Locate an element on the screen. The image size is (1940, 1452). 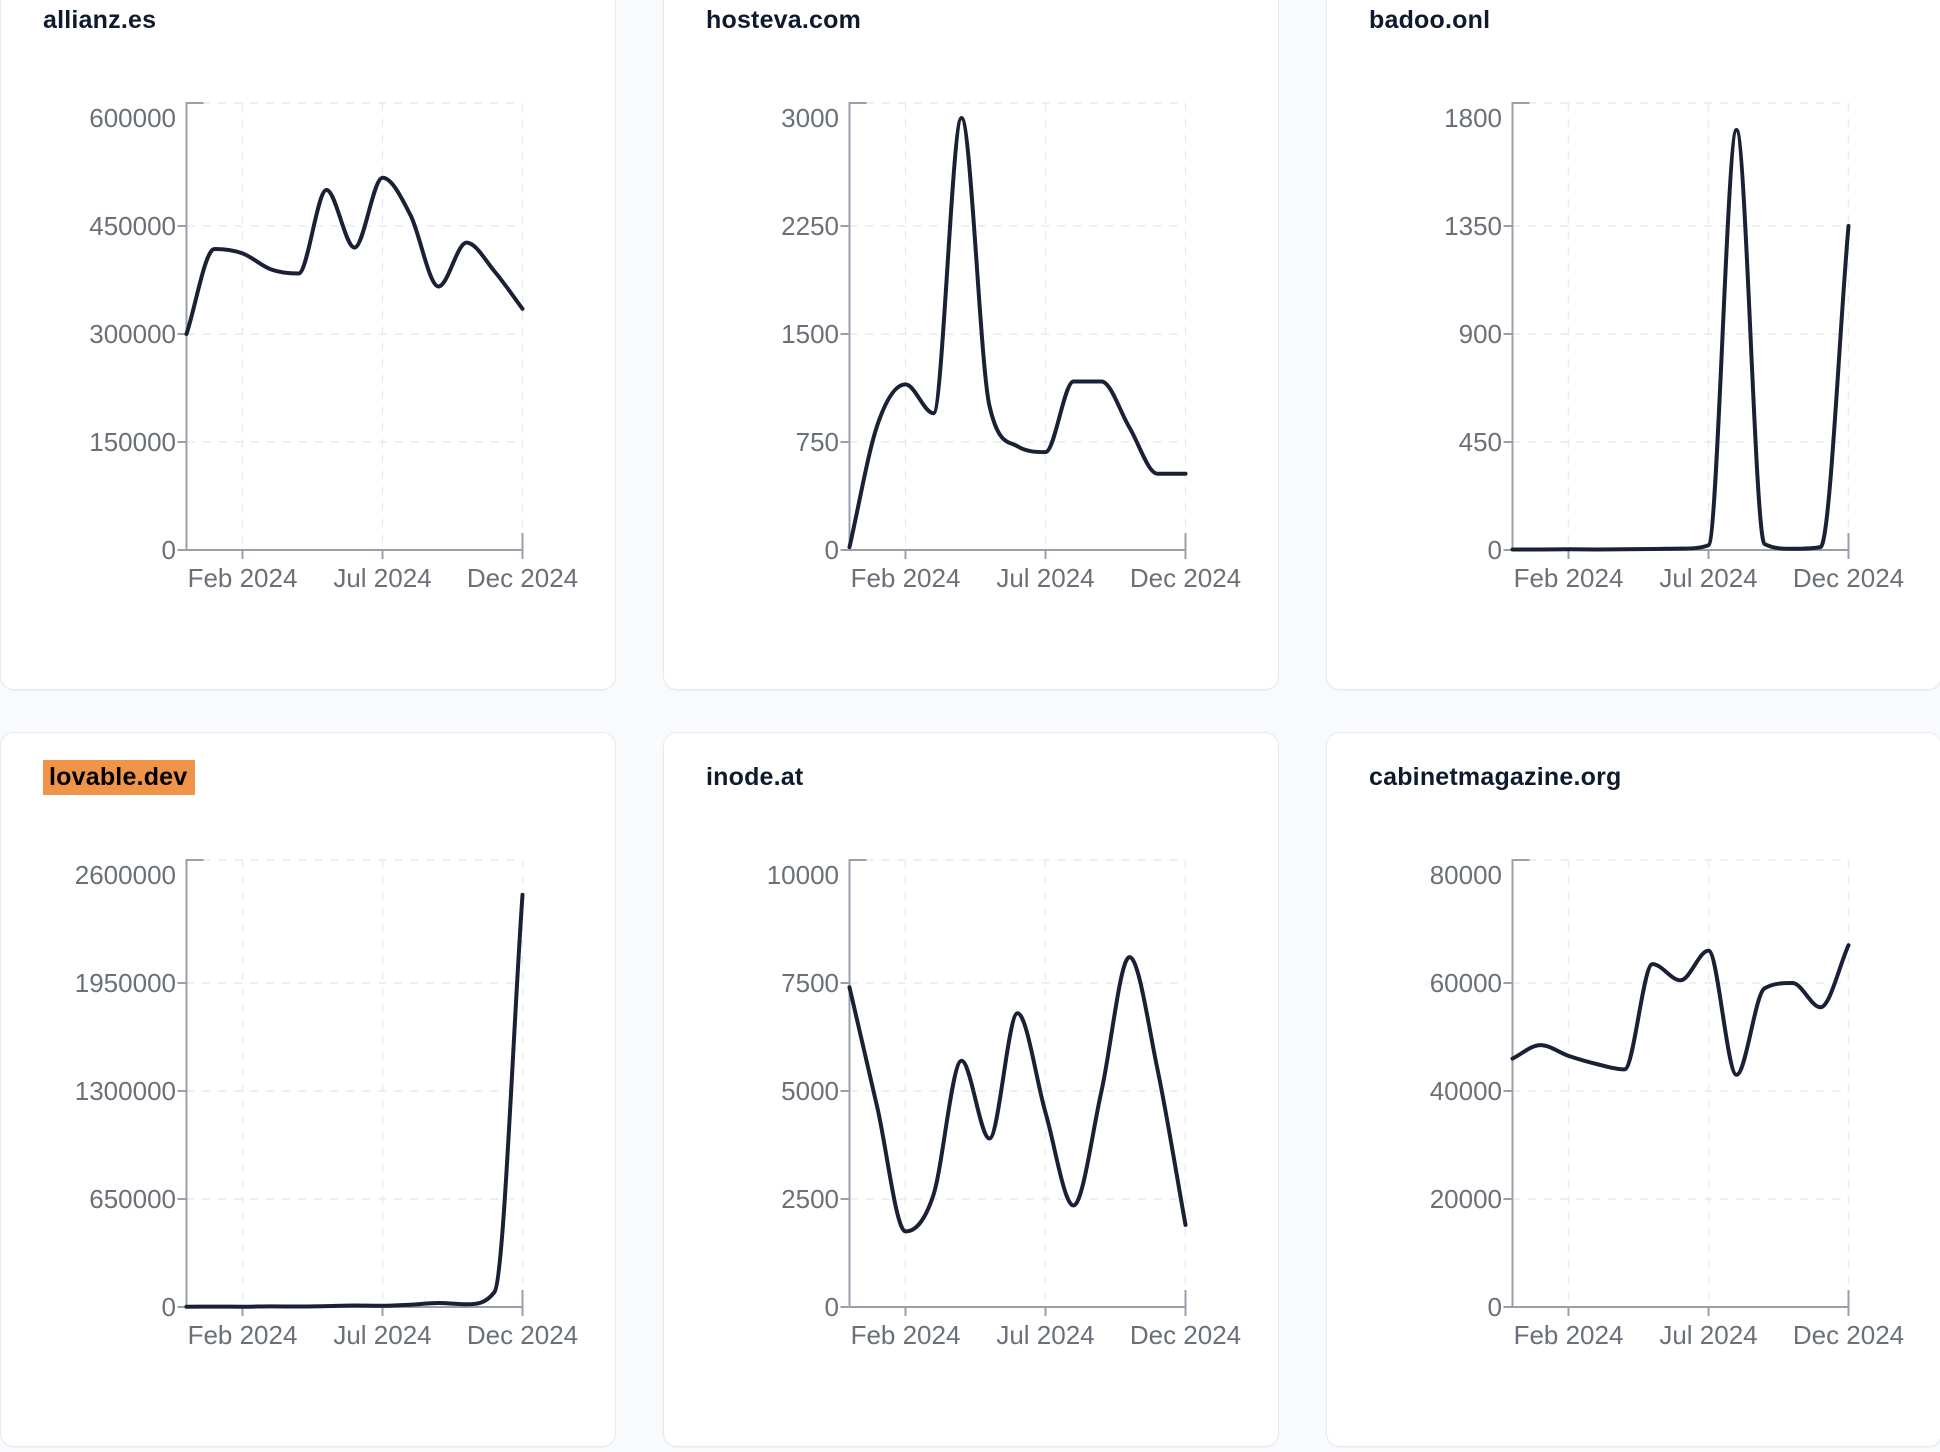
card-title: cabinetmagazine.org is located at coordinates (1495, 777).